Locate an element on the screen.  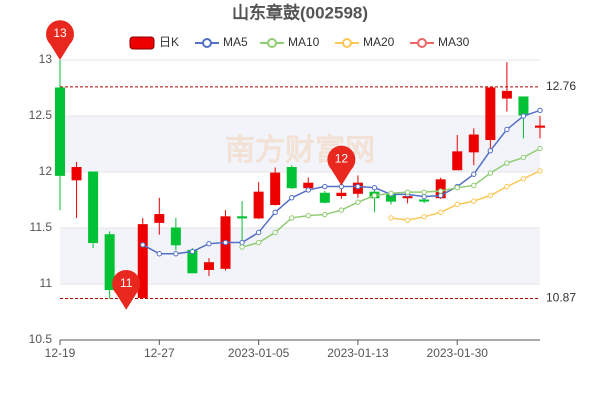
y-tick-label: 10.5 is located at coordinates (41, 339).